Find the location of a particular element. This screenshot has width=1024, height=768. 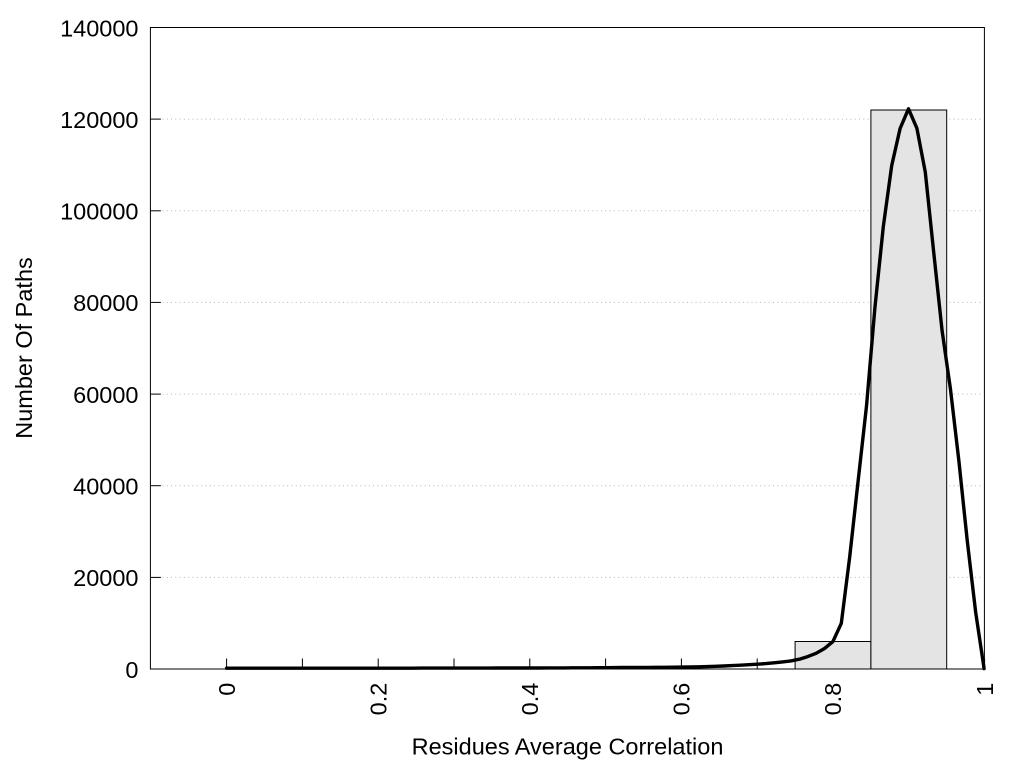

svg-text: Residues Average Correlation is located at coordinates (568, 747).